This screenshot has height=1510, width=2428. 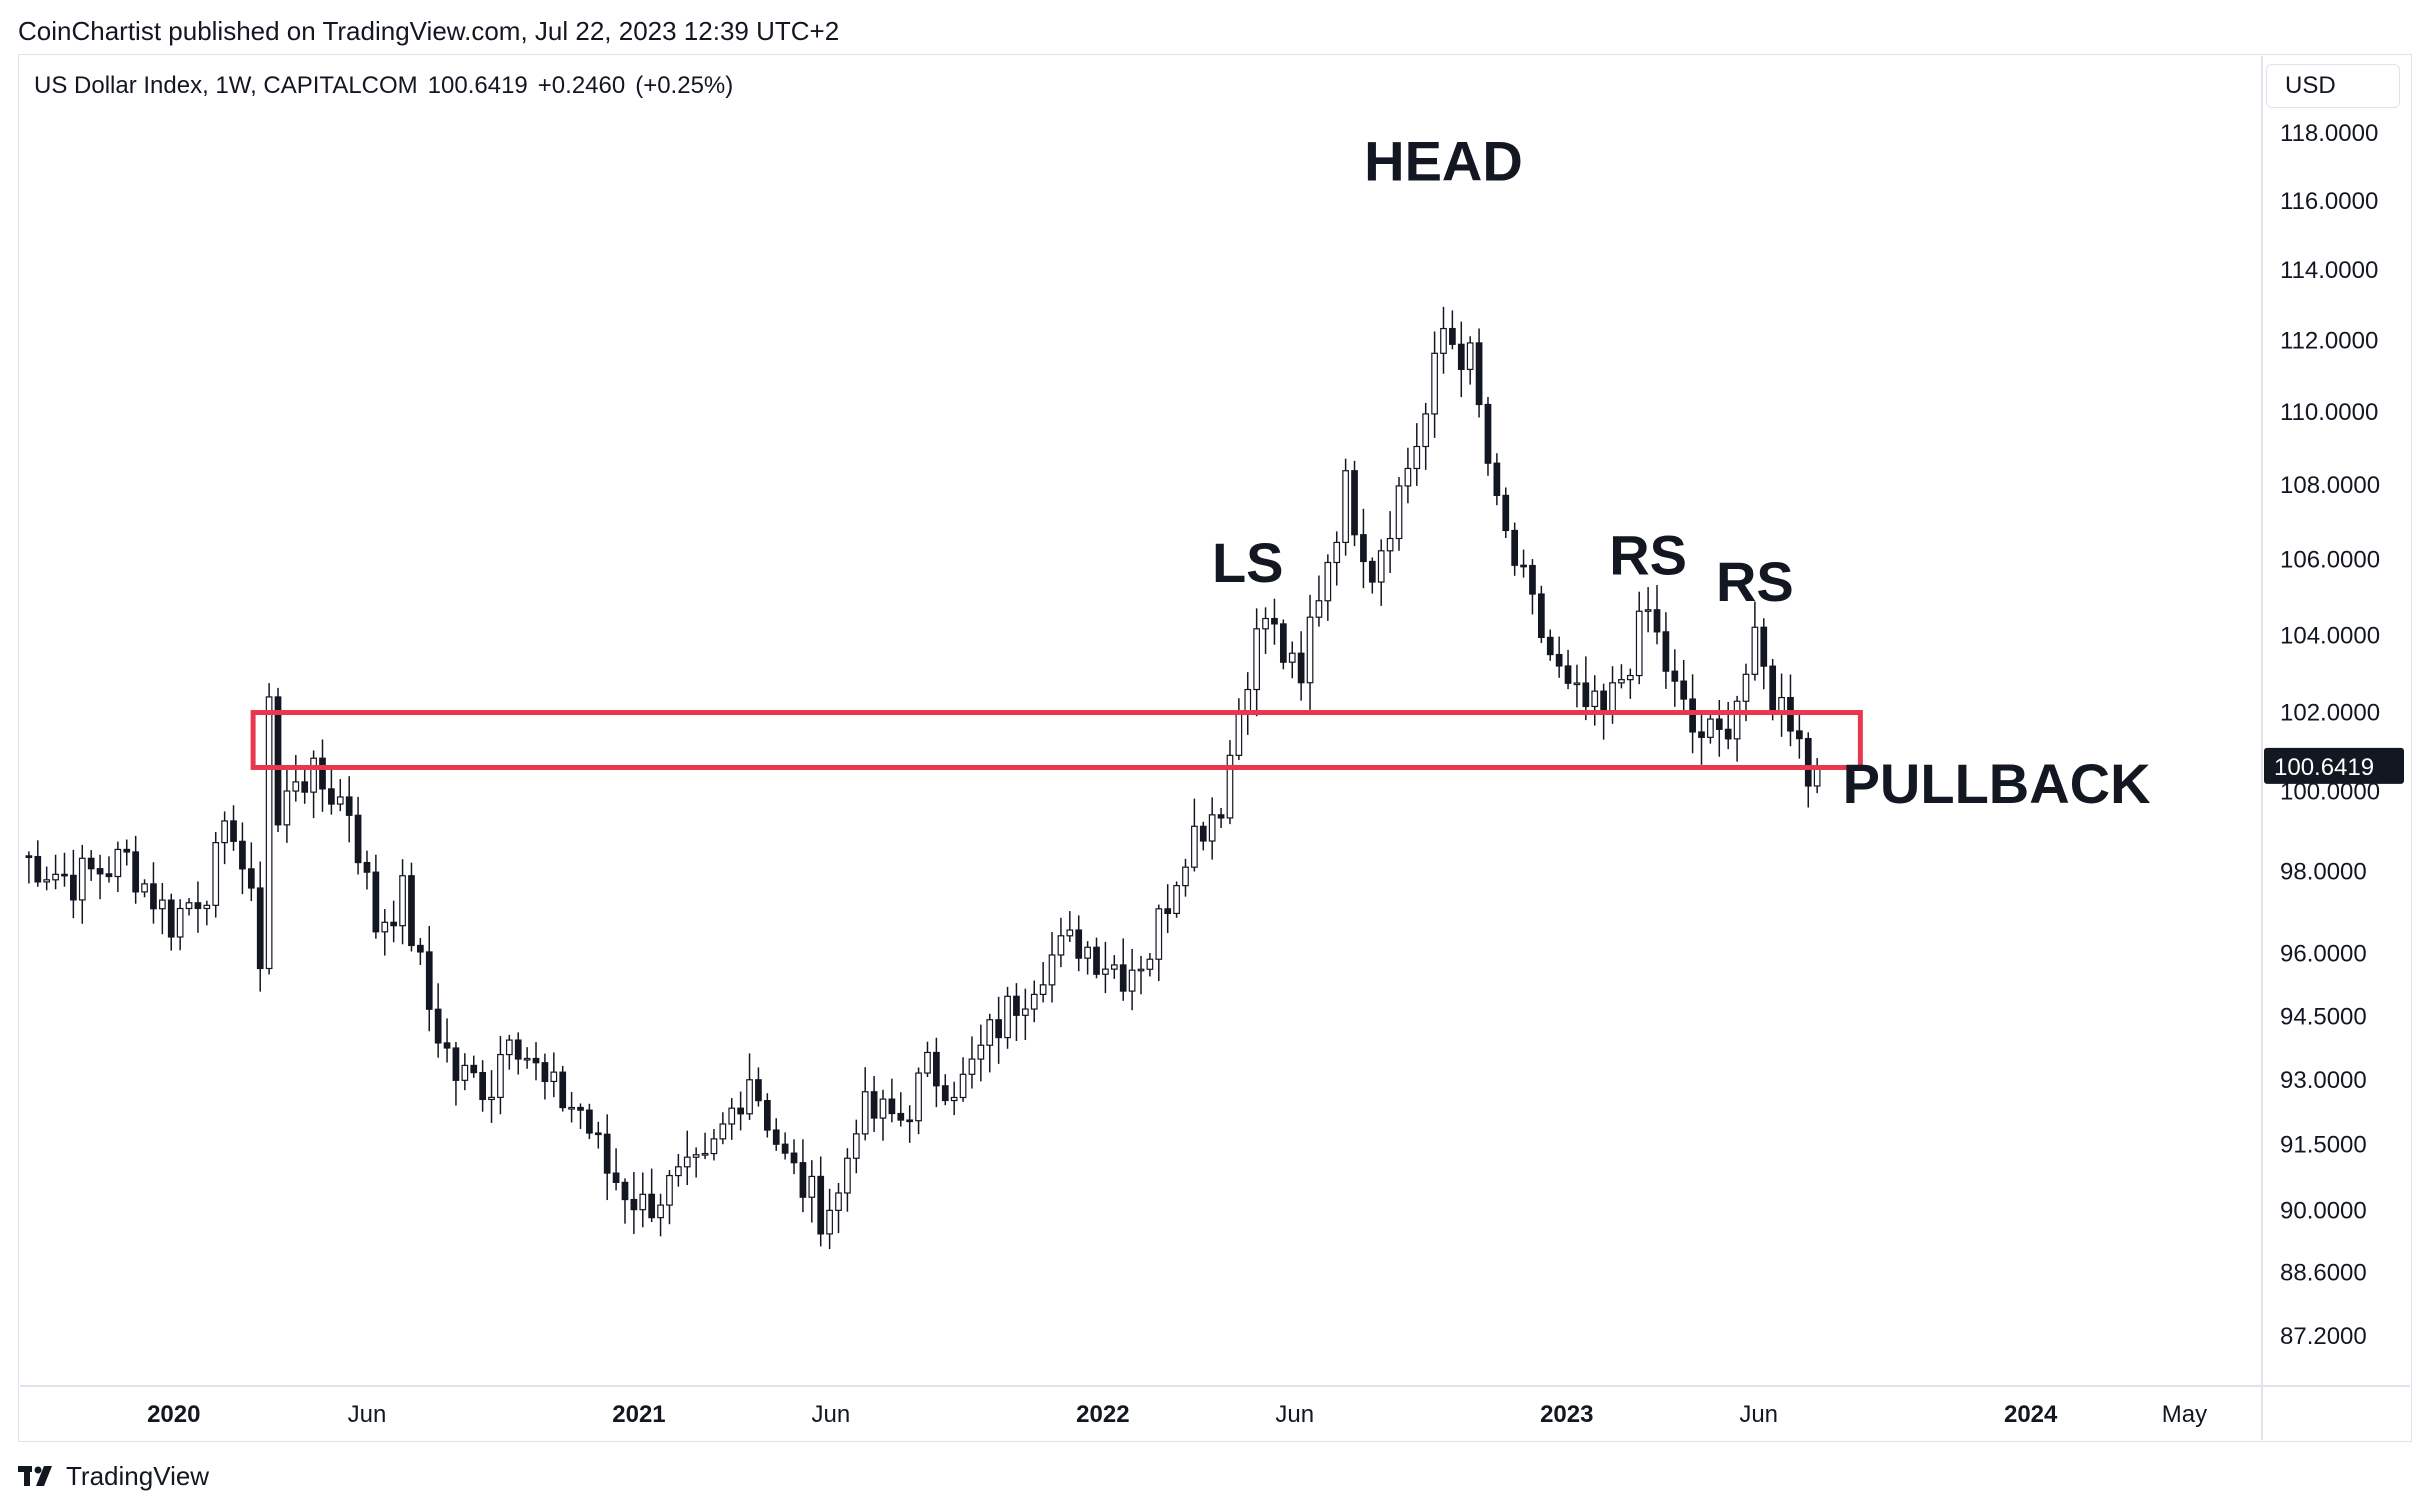 What do you see at coordinates (581, 85) in the screenshot?
I see `price-change: +0.2460` at bounding box center [581, 85].